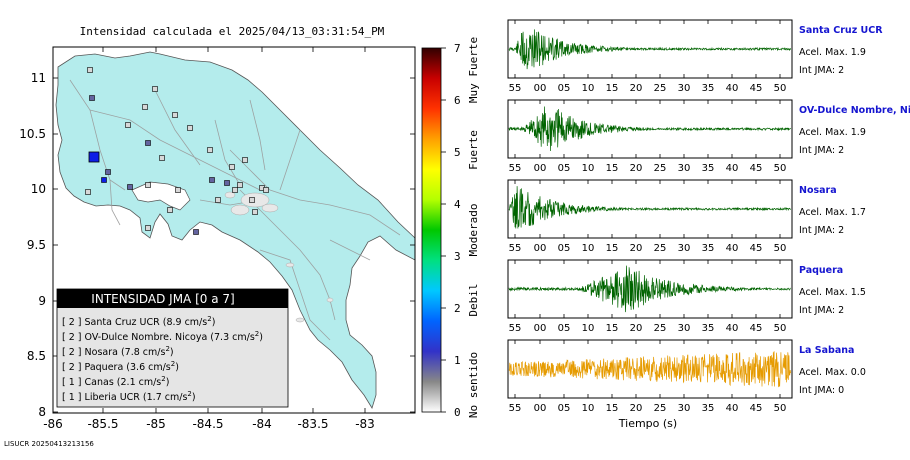 The image size is (910, 460). What do you see at coordinates (473, 70) in the screenshot?
I see `colorbar-label: Muy Fuerte` at bounding box center [473, 70].